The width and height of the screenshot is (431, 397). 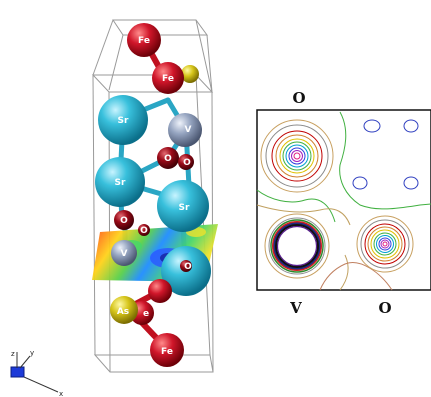 I want to click on svg-text: e, so click(x=146, y=314).